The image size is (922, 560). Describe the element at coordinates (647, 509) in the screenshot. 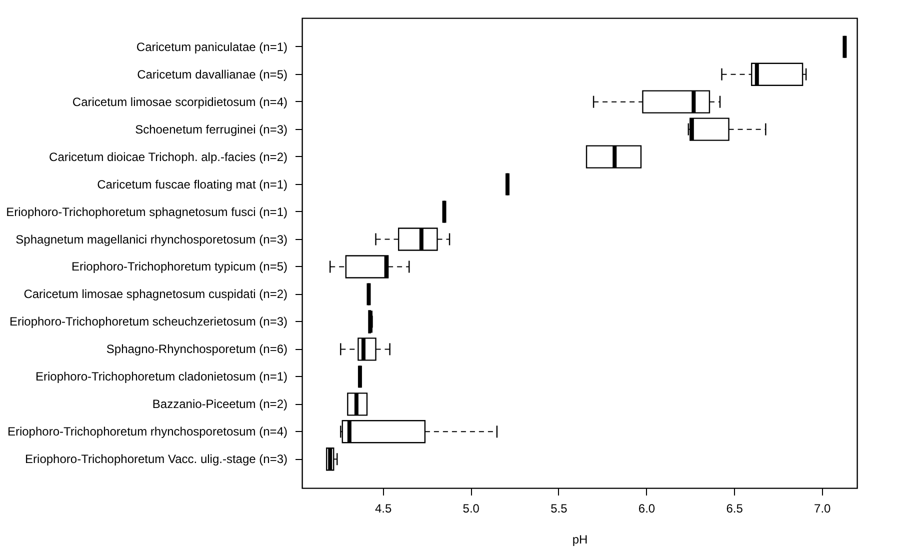

I see `x-tick-label: 6.0` at that location.